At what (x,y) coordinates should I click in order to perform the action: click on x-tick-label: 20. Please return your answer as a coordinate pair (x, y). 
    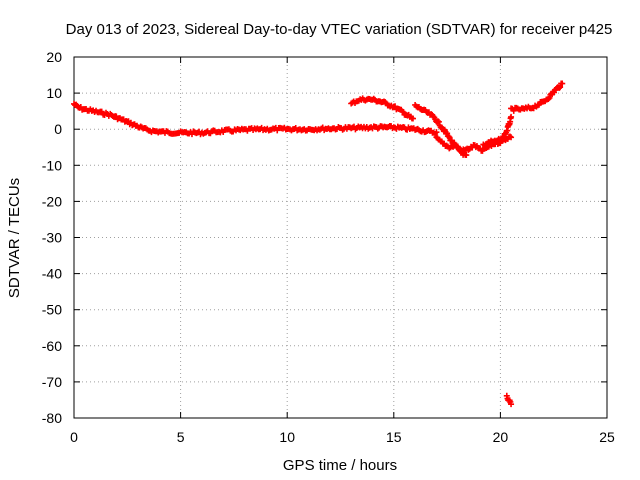
    Looking at the image, I should click on (501, 437).